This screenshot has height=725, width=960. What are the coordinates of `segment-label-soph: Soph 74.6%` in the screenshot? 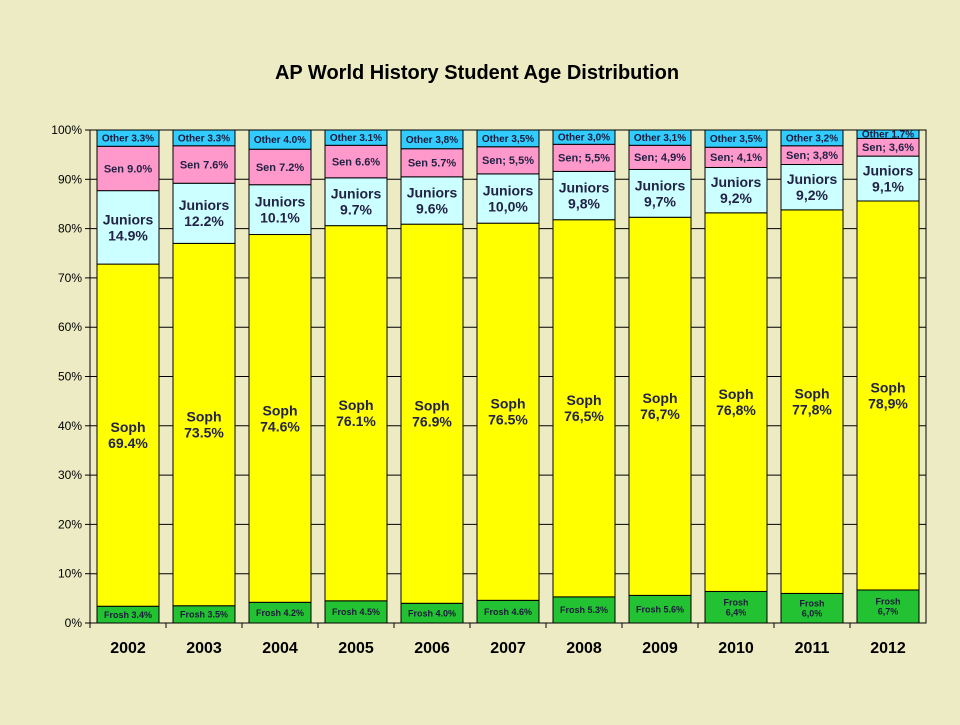 It's located at (280, 418).